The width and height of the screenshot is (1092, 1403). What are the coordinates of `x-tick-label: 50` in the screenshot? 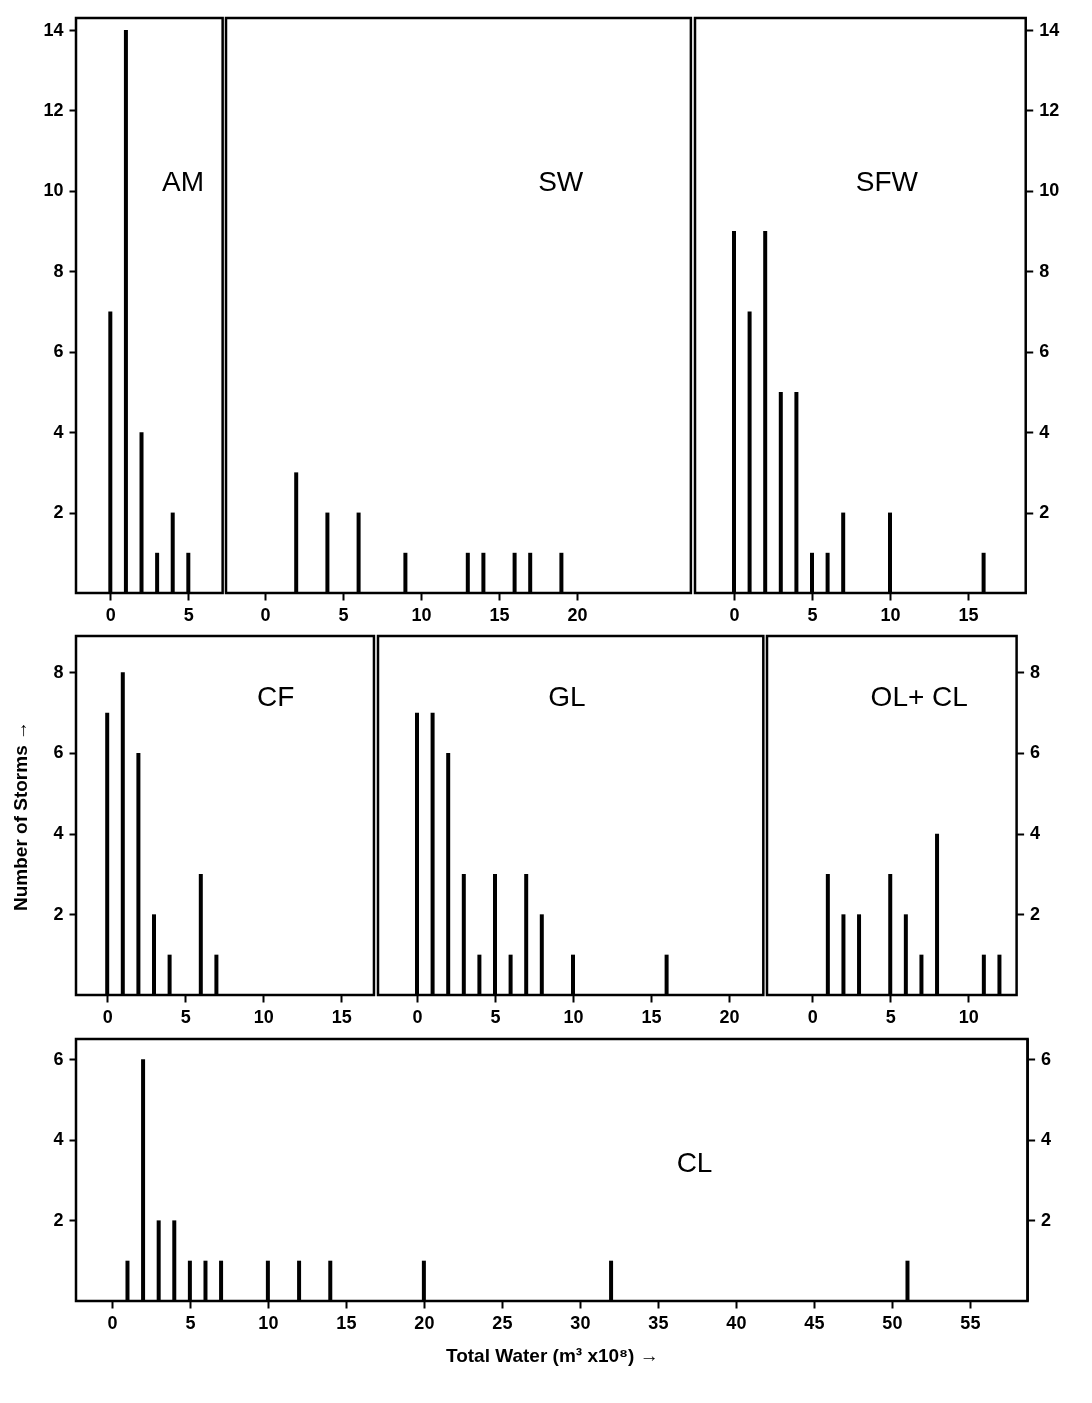 It's located at (892, 1322).